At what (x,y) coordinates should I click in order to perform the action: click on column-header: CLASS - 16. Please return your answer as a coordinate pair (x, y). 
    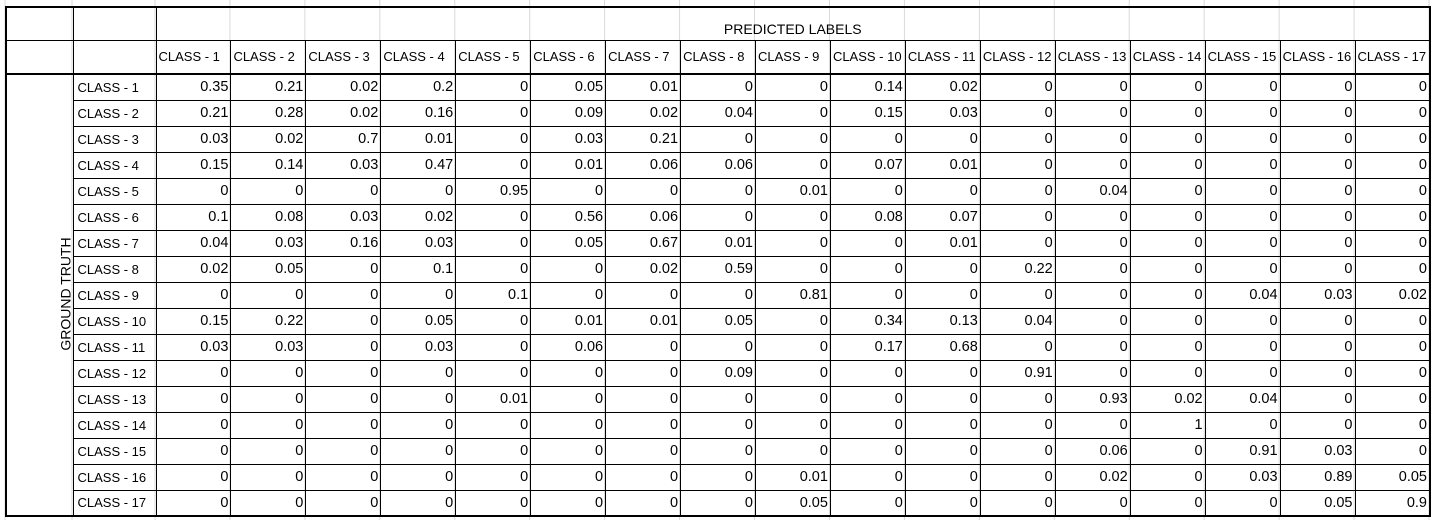
    Looking at the image, I should click on (1317, 57).